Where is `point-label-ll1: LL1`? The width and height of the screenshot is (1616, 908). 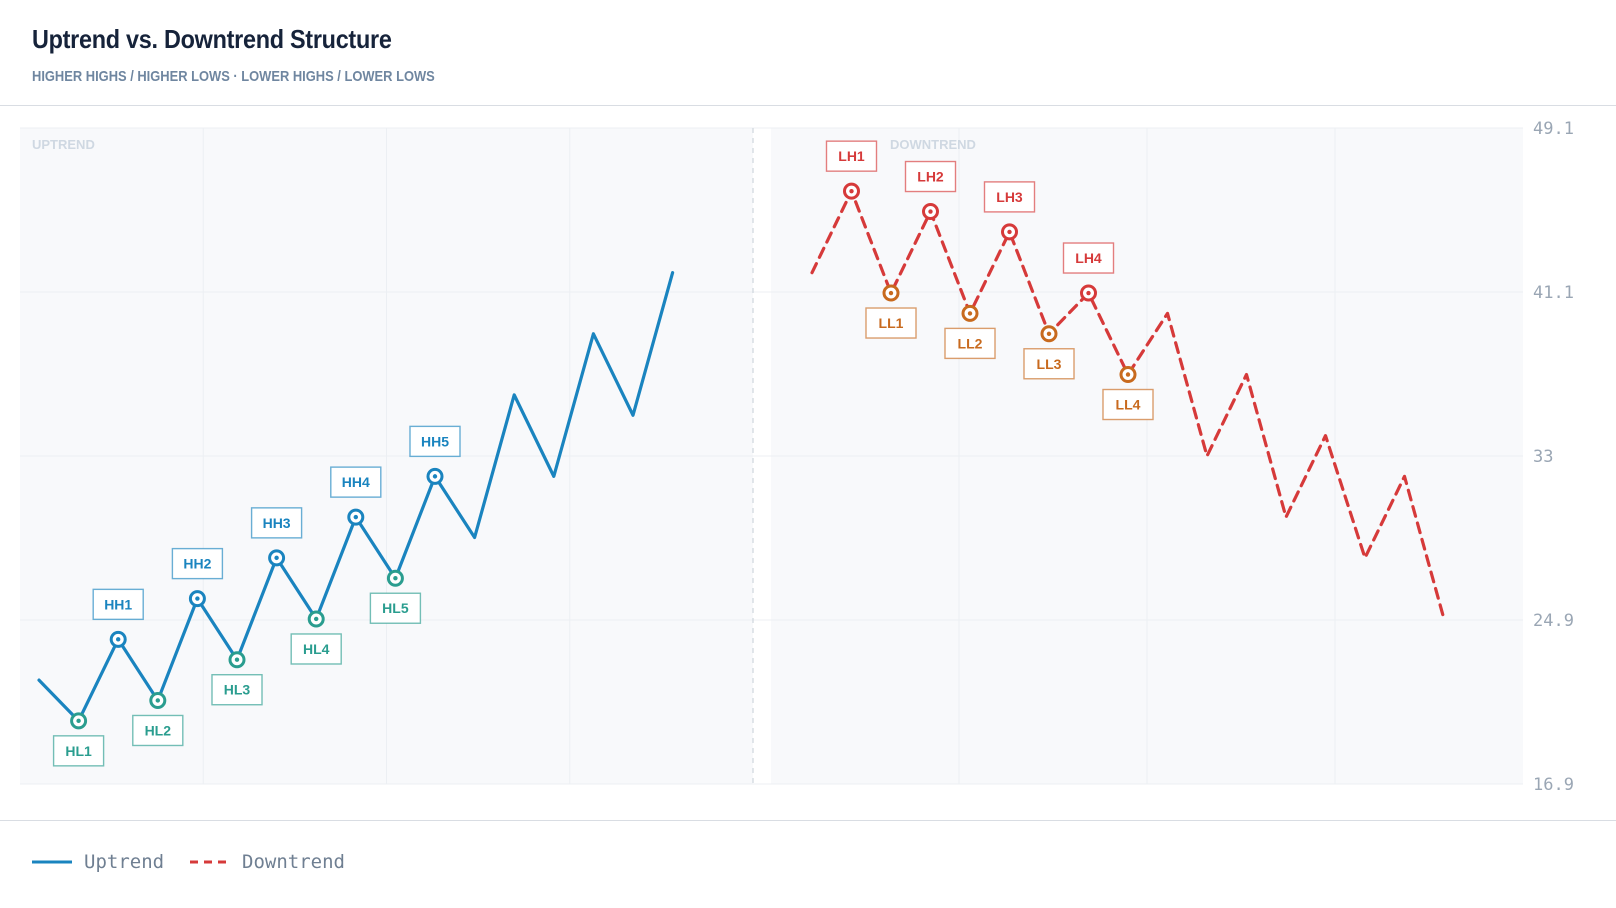
point-label-ll1: LL1 is located at coordinates (891, 323).